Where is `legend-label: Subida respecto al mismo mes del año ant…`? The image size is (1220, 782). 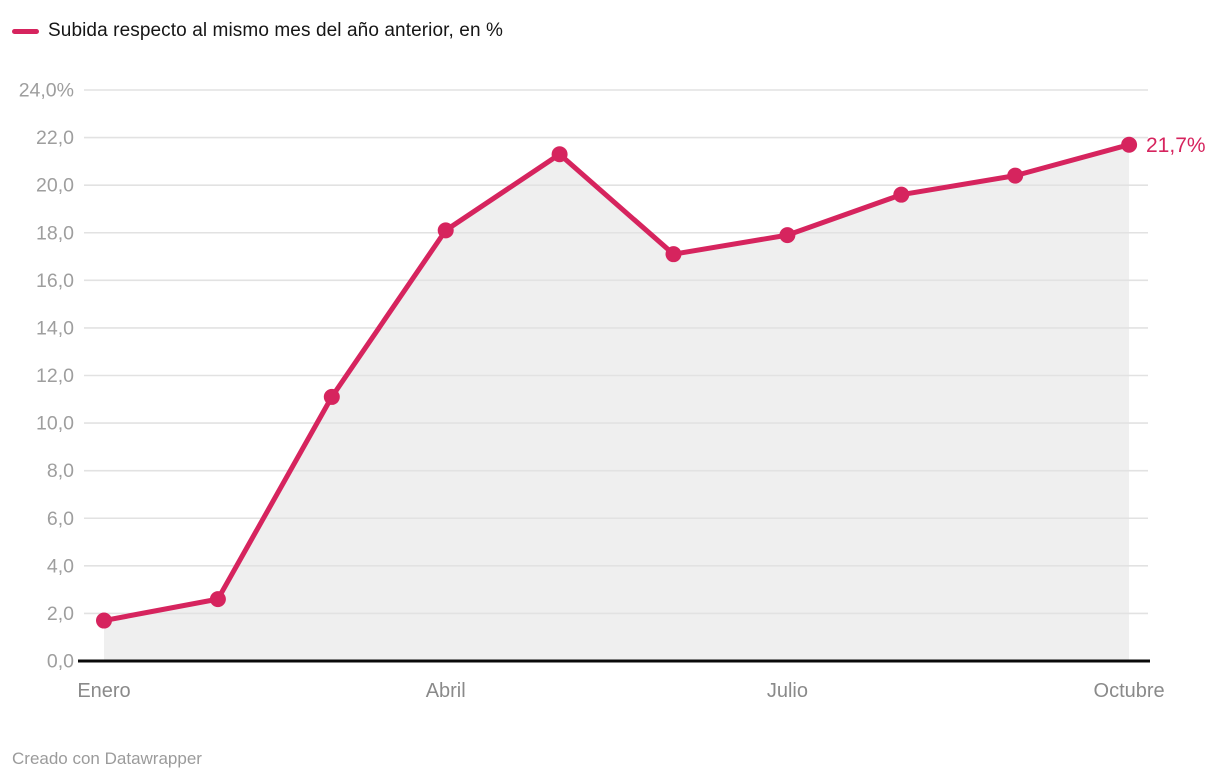 legend-label: Subida respecto al mismo mes del año ant… is located at coordinates (276, 30).